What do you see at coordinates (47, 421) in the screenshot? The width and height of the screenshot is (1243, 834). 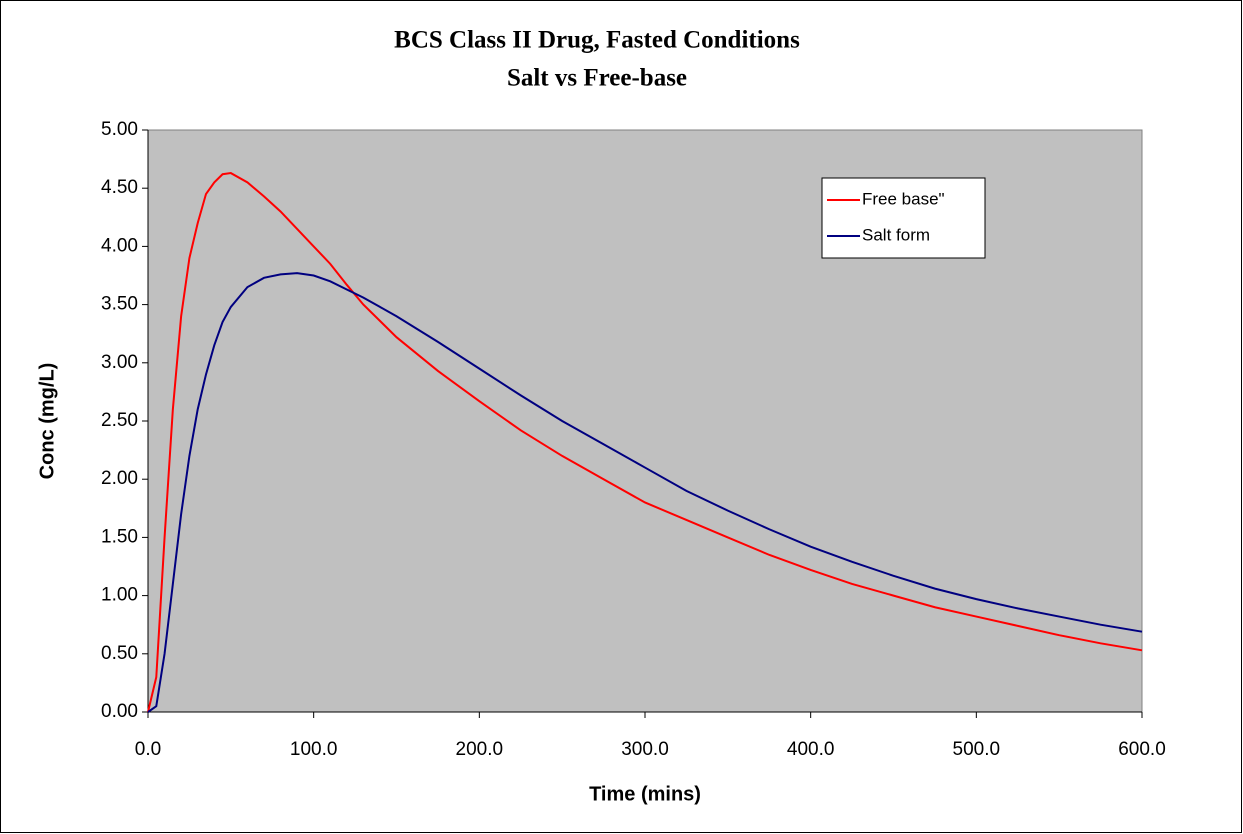 I see `y-axis-title: Conc (mg/L)` at bounding box center [47, 421].